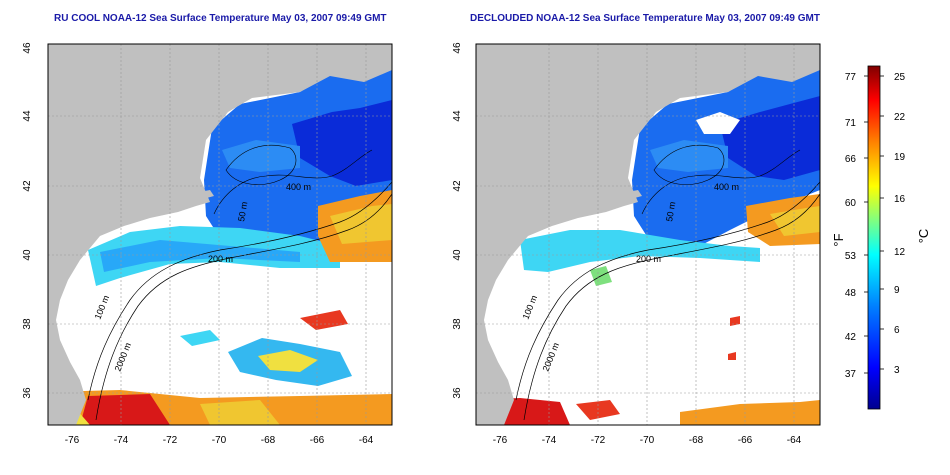 Image resolution: width=950 pixels, height=475 pixels. Describe the element at coordinates (851, 203) in the screenshot. I see `colorbar-f-tick: 60` at that location.